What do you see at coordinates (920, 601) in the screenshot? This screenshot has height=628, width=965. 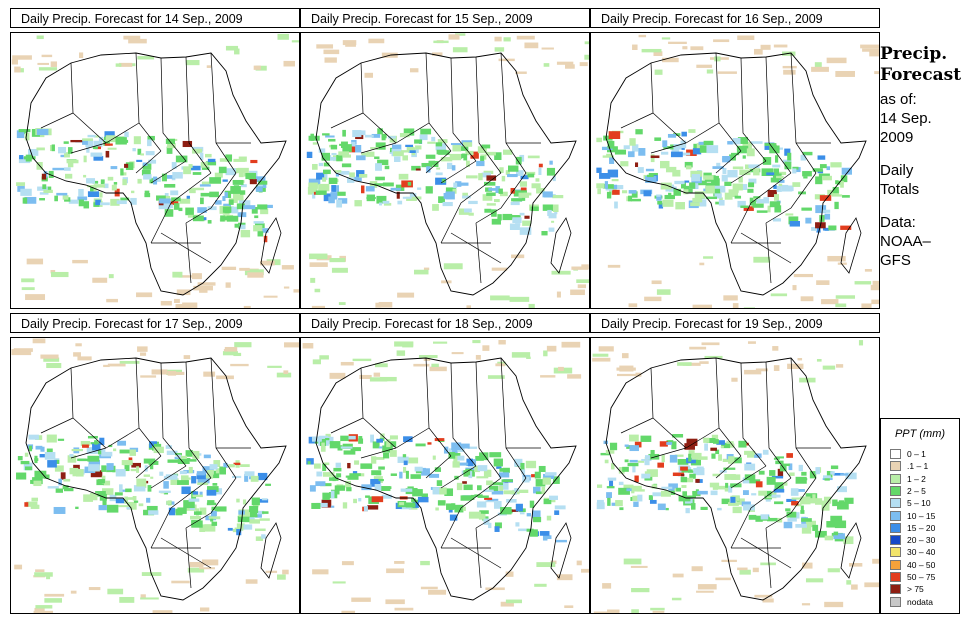 I see `legend-label: nodata` at bounding box center [920, 601].